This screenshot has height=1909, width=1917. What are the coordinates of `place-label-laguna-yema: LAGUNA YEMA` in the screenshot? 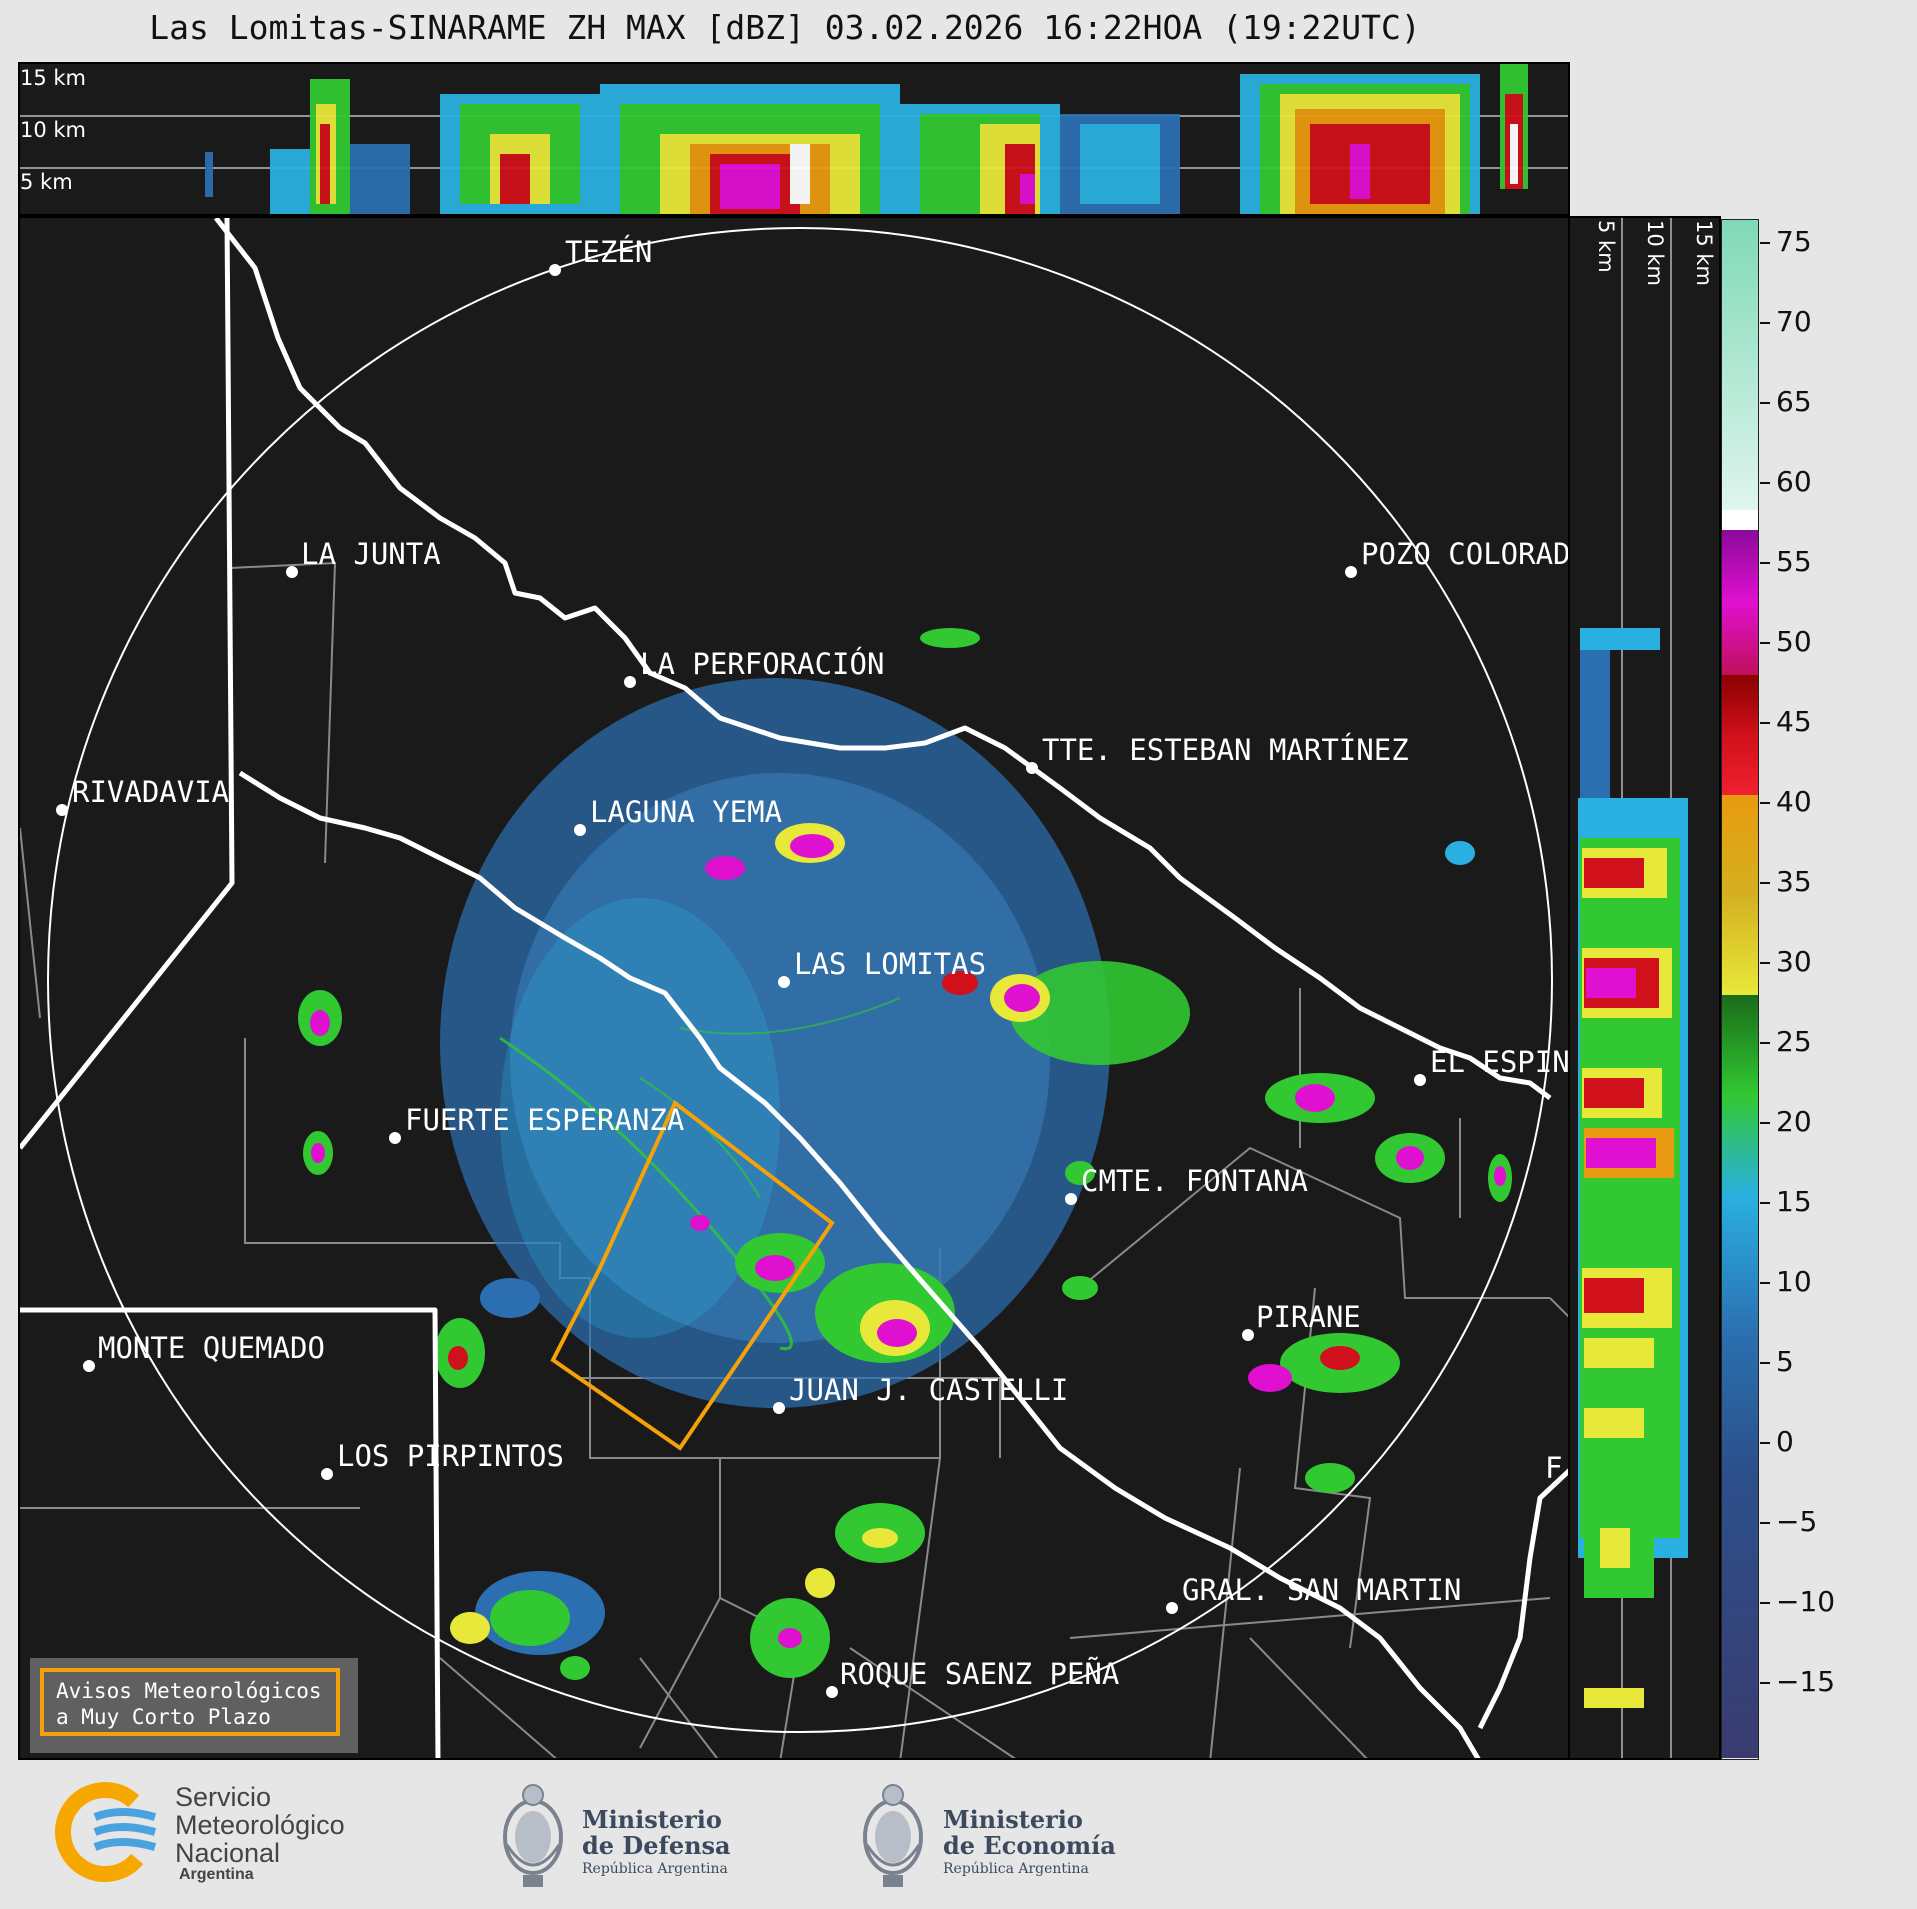 It's located at (686, 812).